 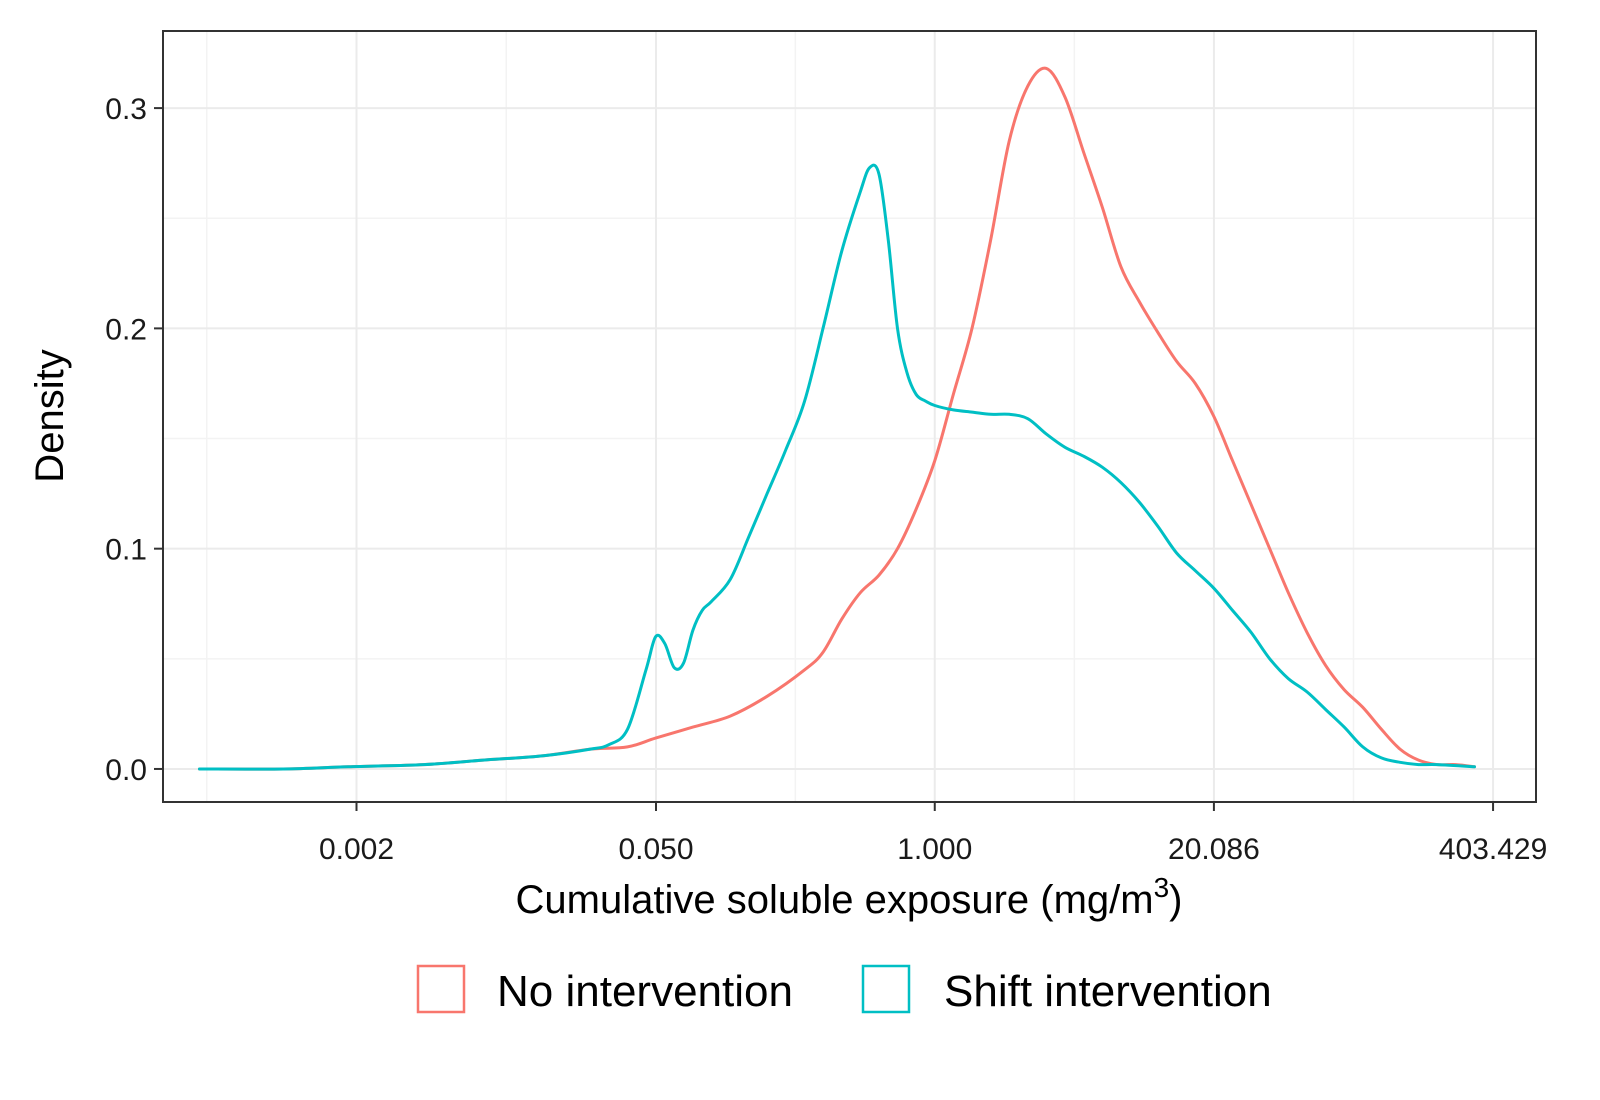 What do you see at coordinates (356, 849) in the screenshot?
I see `x-tick-label: 0.002` at bounding box center [356, 849].